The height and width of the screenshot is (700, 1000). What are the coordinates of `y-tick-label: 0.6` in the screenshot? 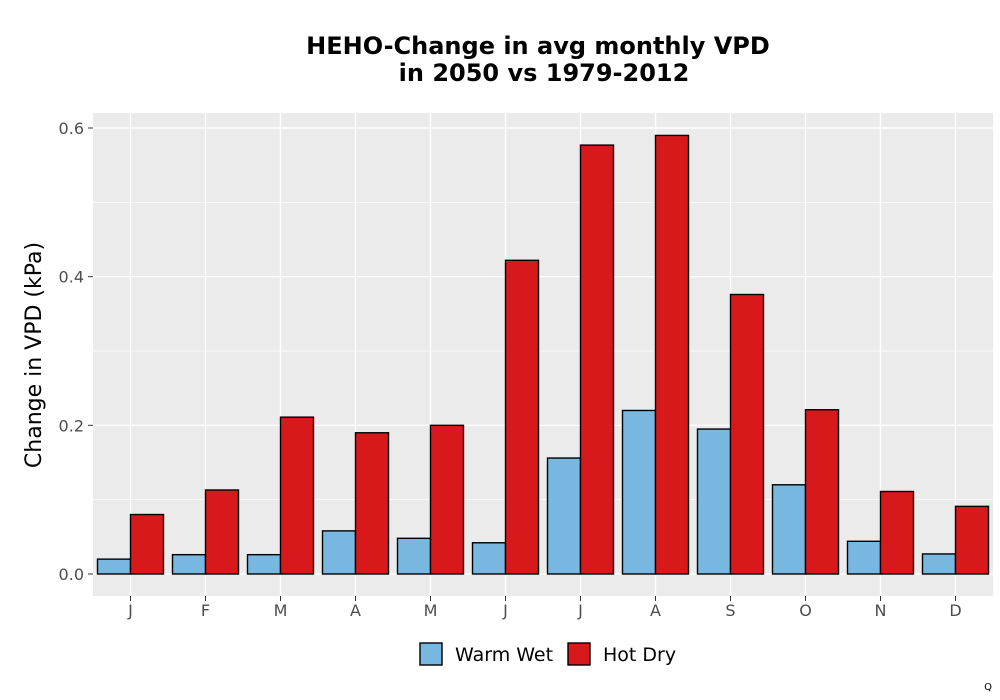 It's located at (71, 128).